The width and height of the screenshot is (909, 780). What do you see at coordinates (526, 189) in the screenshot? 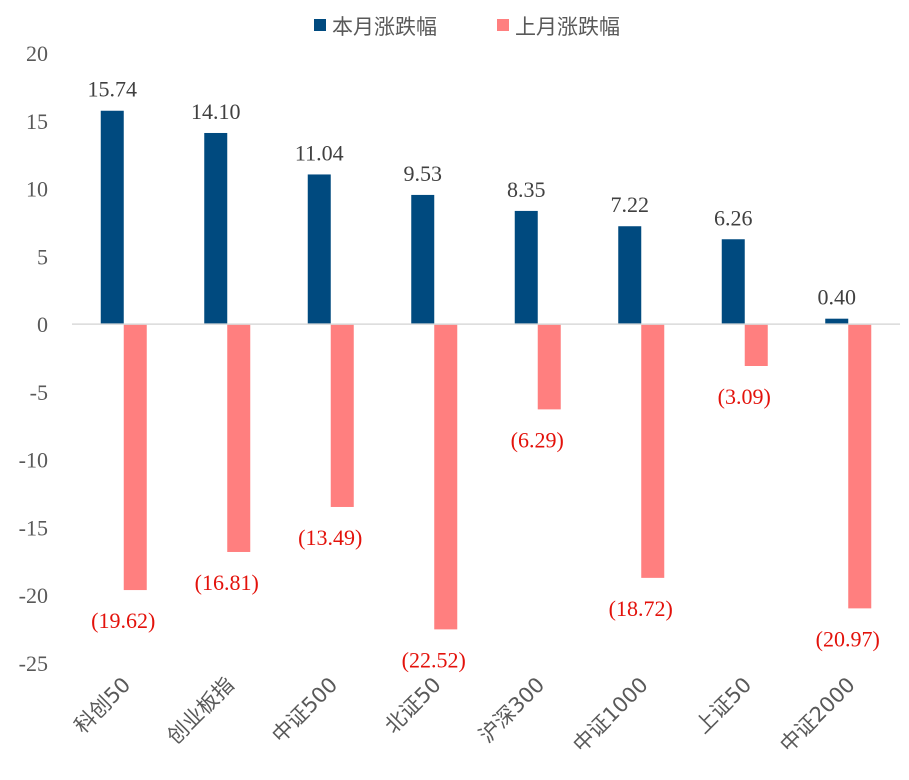
I see `data-label-current-month: 8.35` at bounding box center [526, 189].